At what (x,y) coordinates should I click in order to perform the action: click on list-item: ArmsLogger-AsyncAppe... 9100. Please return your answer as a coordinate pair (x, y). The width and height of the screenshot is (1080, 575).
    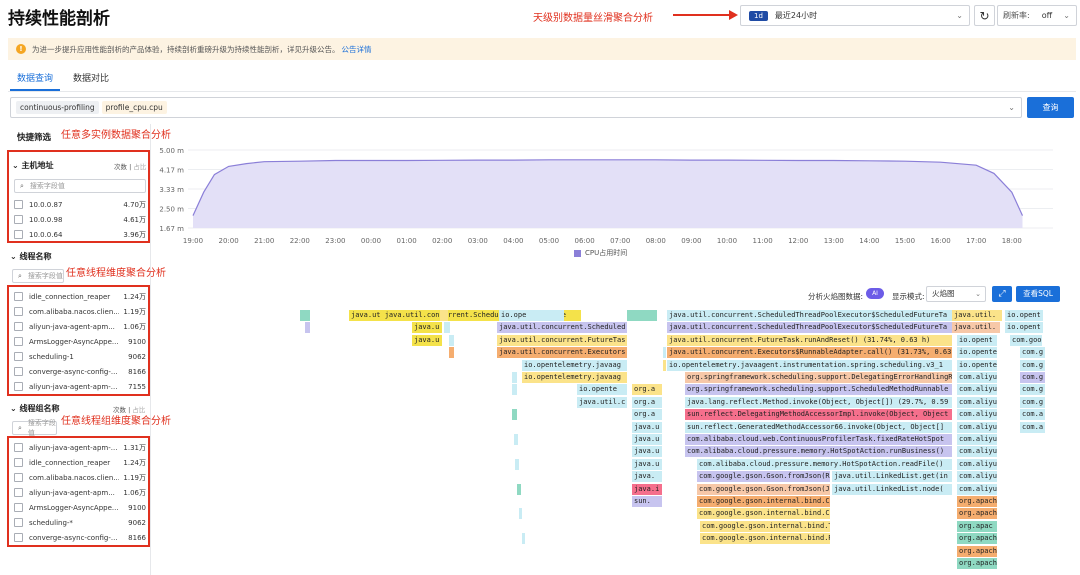
    Looking at the image, I should click on (80, 507).